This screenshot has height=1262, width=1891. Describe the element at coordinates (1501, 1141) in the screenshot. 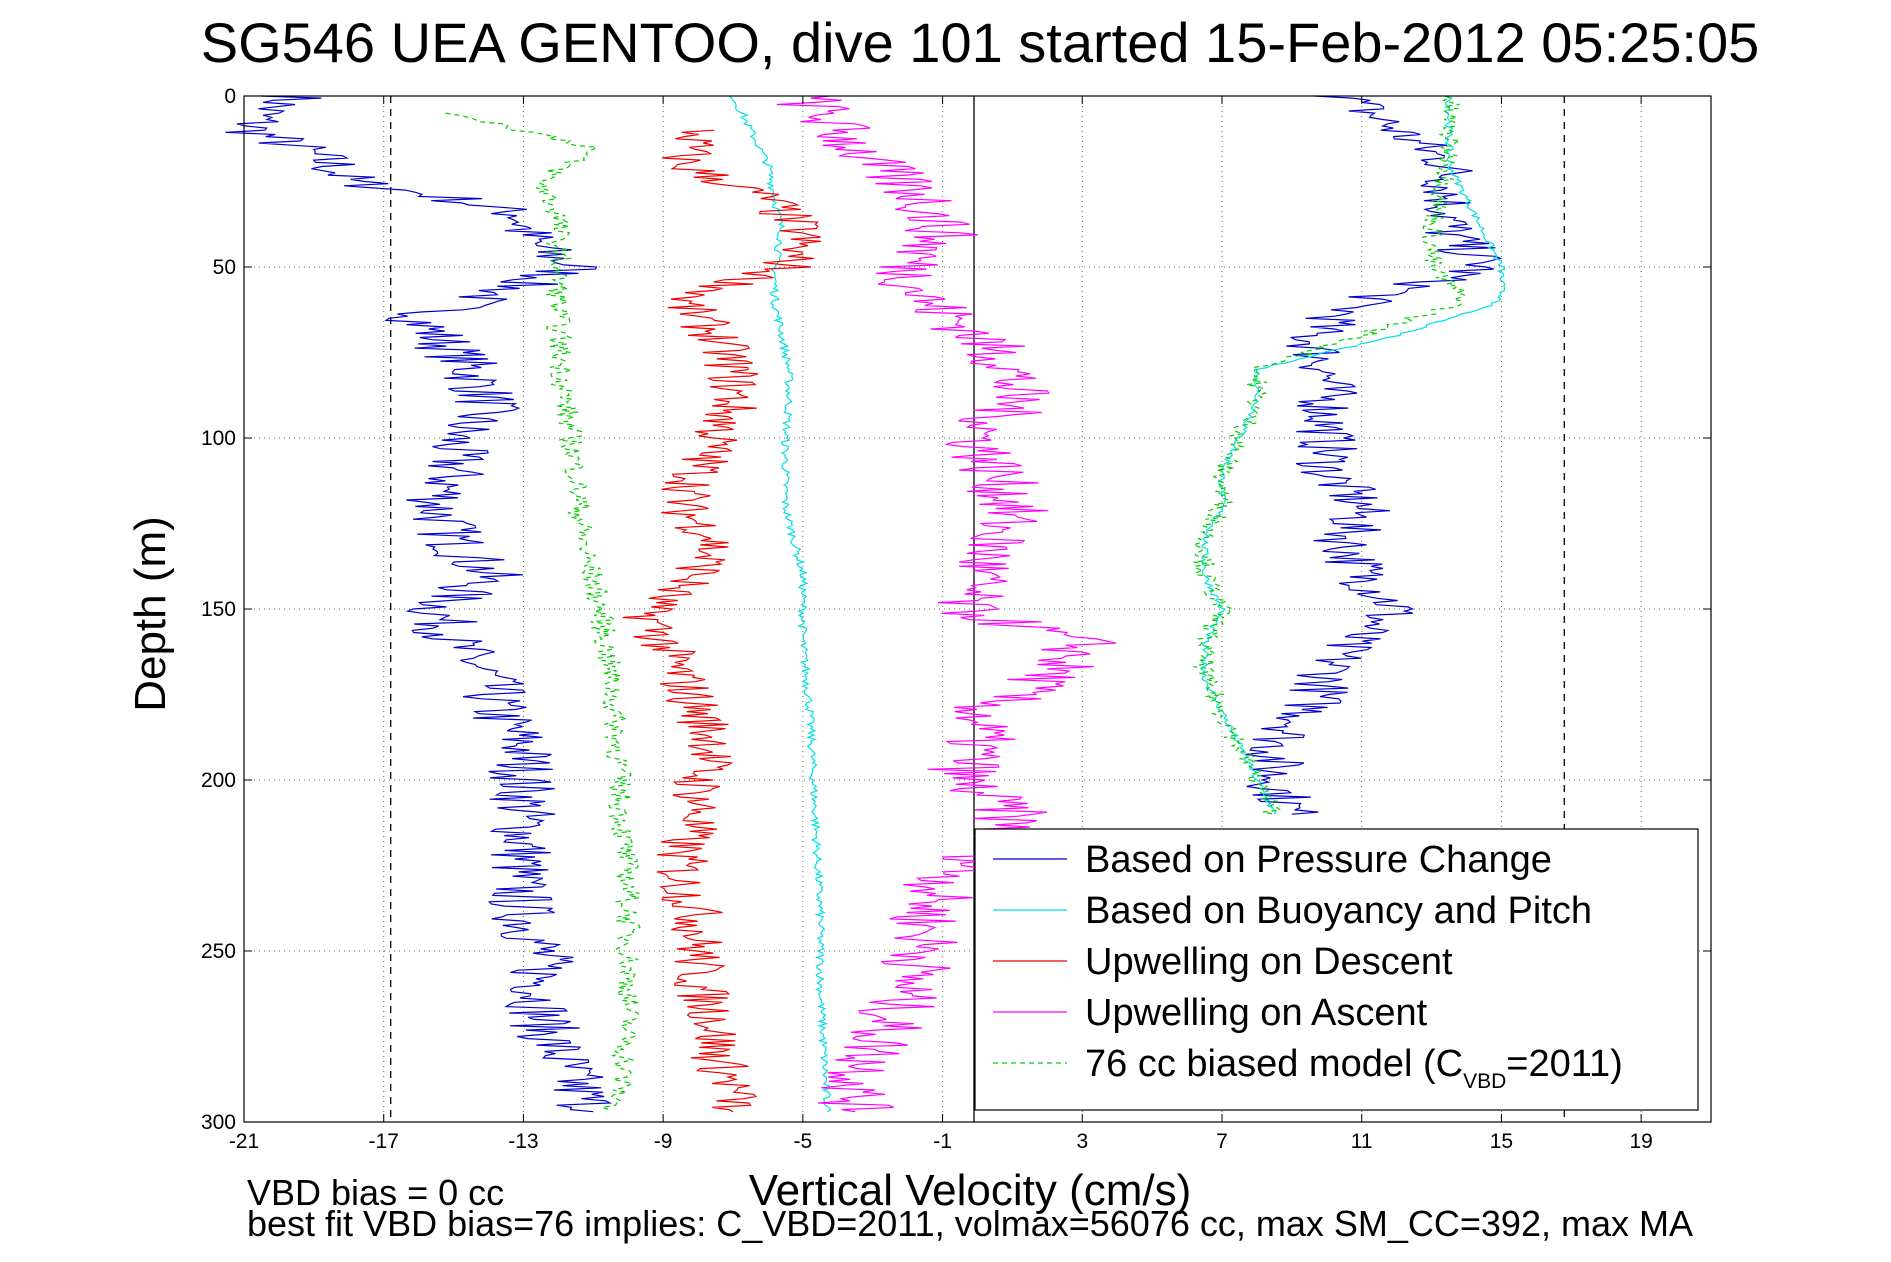

I see `x-tick-label-9: 15` at that location.